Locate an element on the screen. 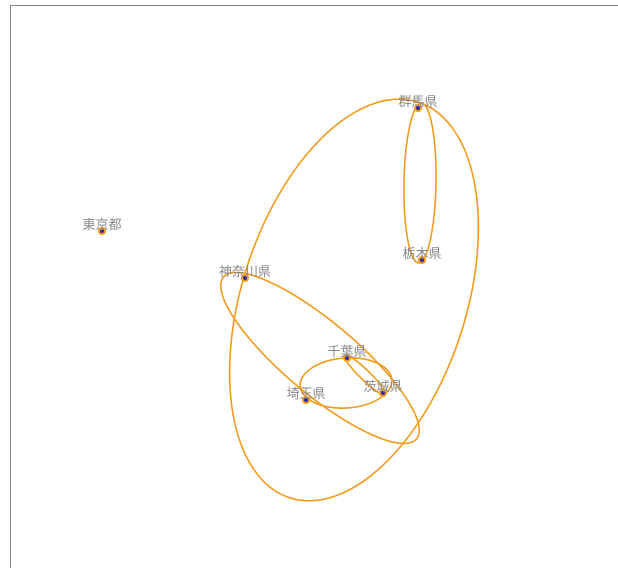 The width and height of the screenshot is (618, 568). node-label: 東京都 is located at coordinates (101, 225).